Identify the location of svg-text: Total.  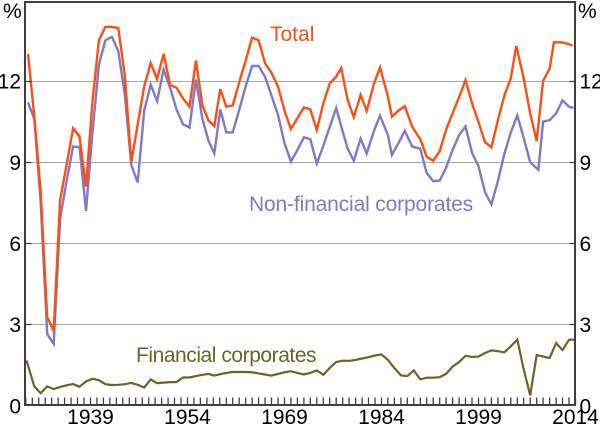
(292, 34).